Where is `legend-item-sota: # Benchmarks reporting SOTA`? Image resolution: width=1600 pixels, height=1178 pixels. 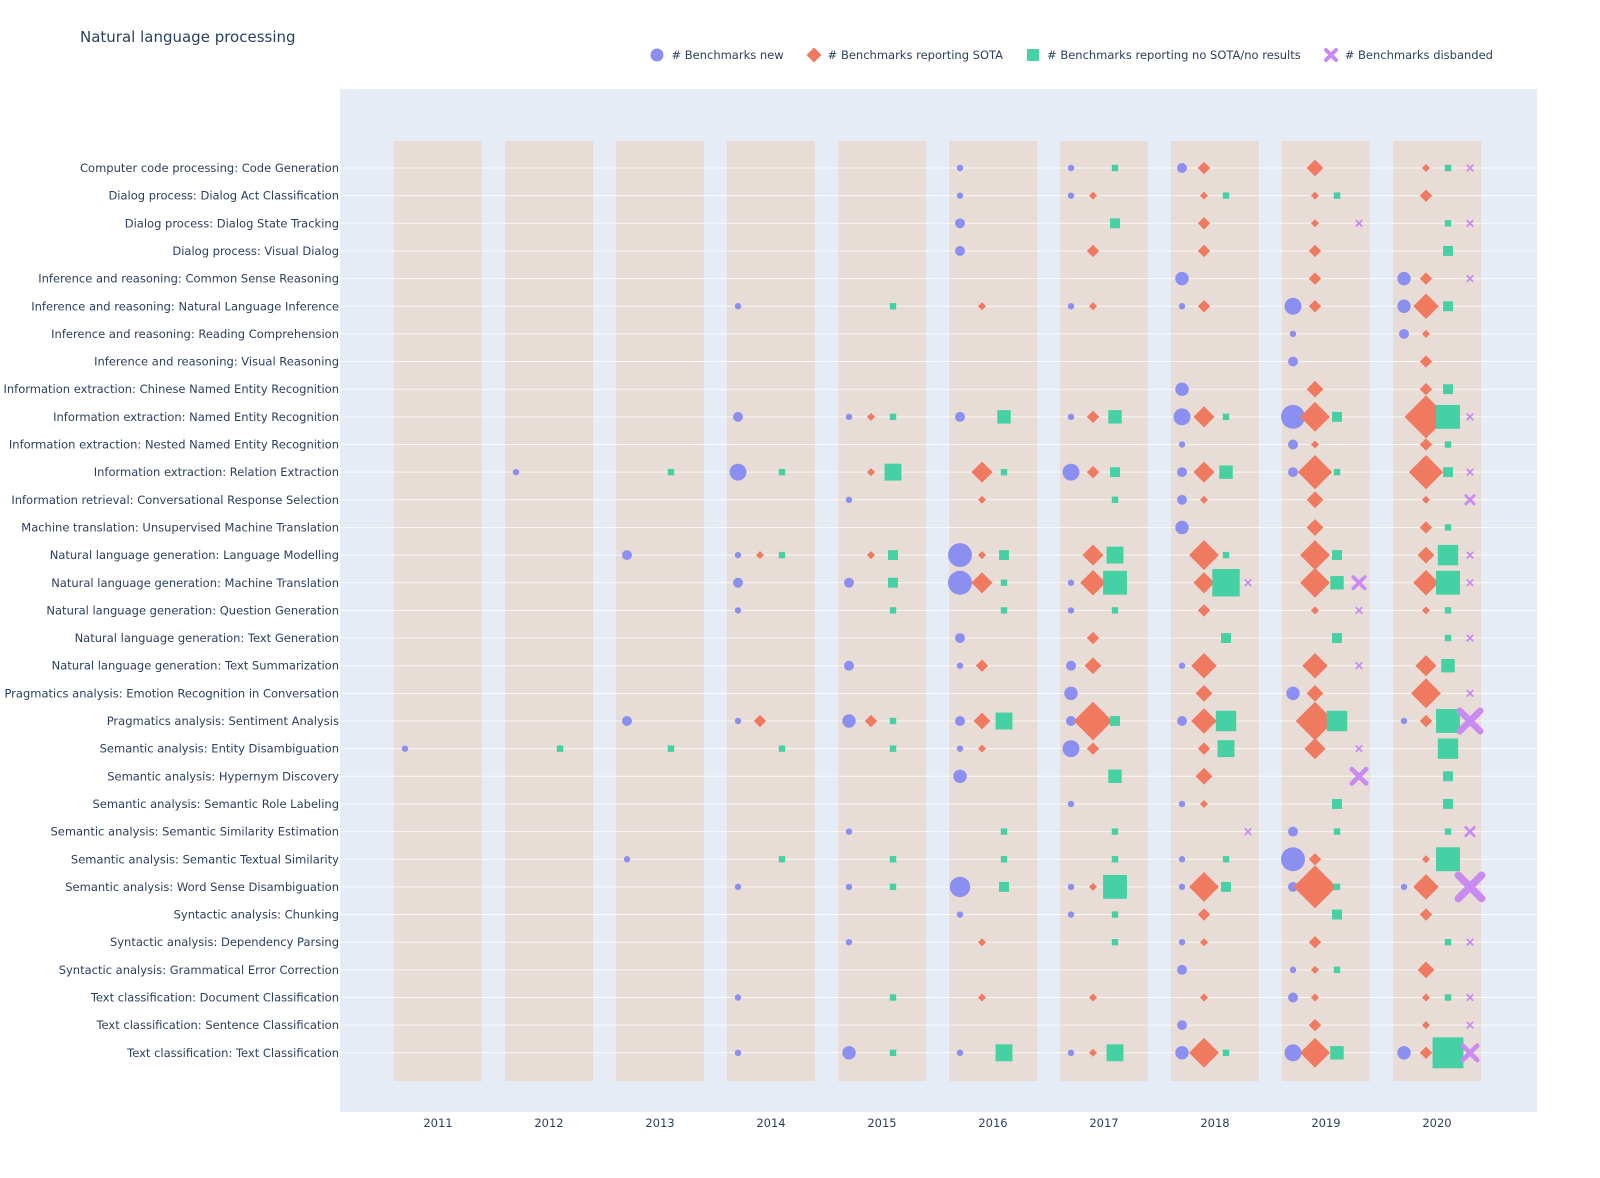 legend-item-sota: # Benchmarks reporting SOTA is located at coordinates (904, 55).